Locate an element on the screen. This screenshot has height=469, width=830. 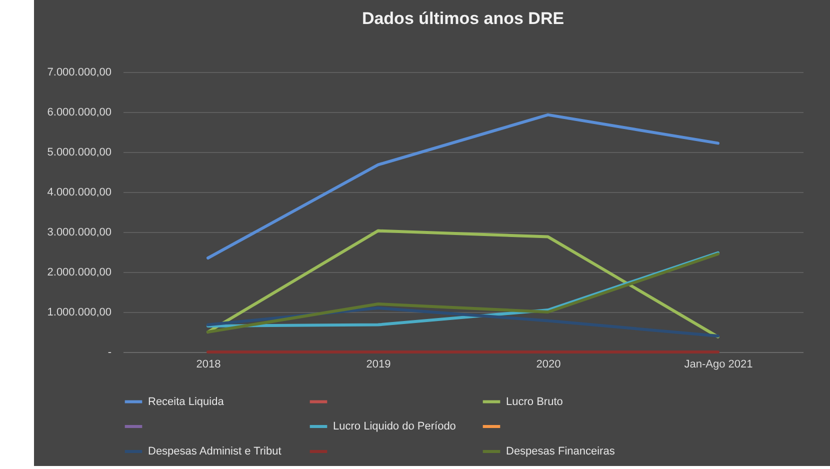
y-tick-label: 5.000.000,00 is located at coordinates (79, 152).